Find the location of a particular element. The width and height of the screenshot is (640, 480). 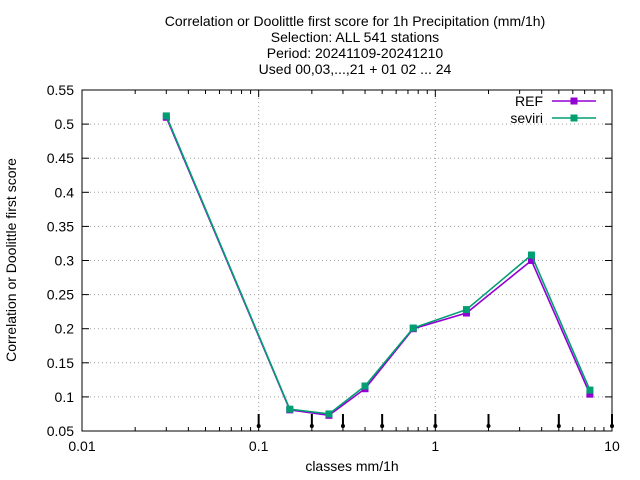

x-tick-label: 0.1 is located at coordinates (259, 446).